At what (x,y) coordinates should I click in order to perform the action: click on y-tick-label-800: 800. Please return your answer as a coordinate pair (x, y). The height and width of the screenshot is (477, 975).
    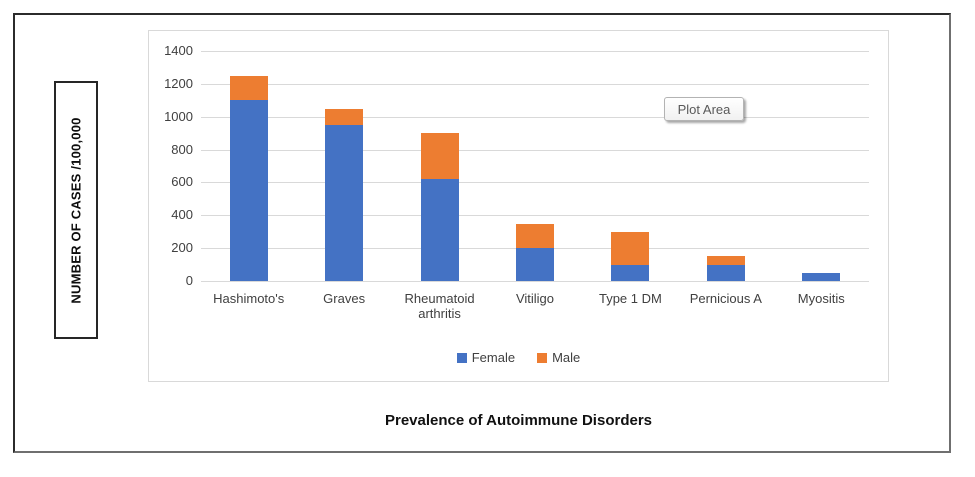
    Looking at the image, I should click on (182, 149).